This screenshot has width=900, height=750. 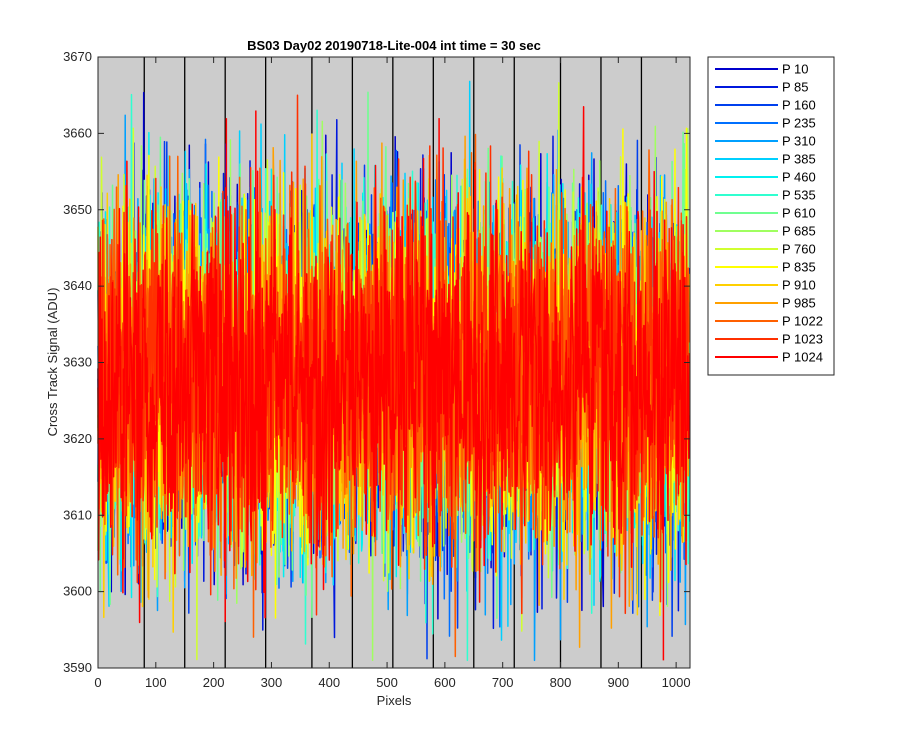 What do you see at coordinates (795, 69) in the screenshot?
I see `legend-label: P 10` at bounding box center [795, 69].